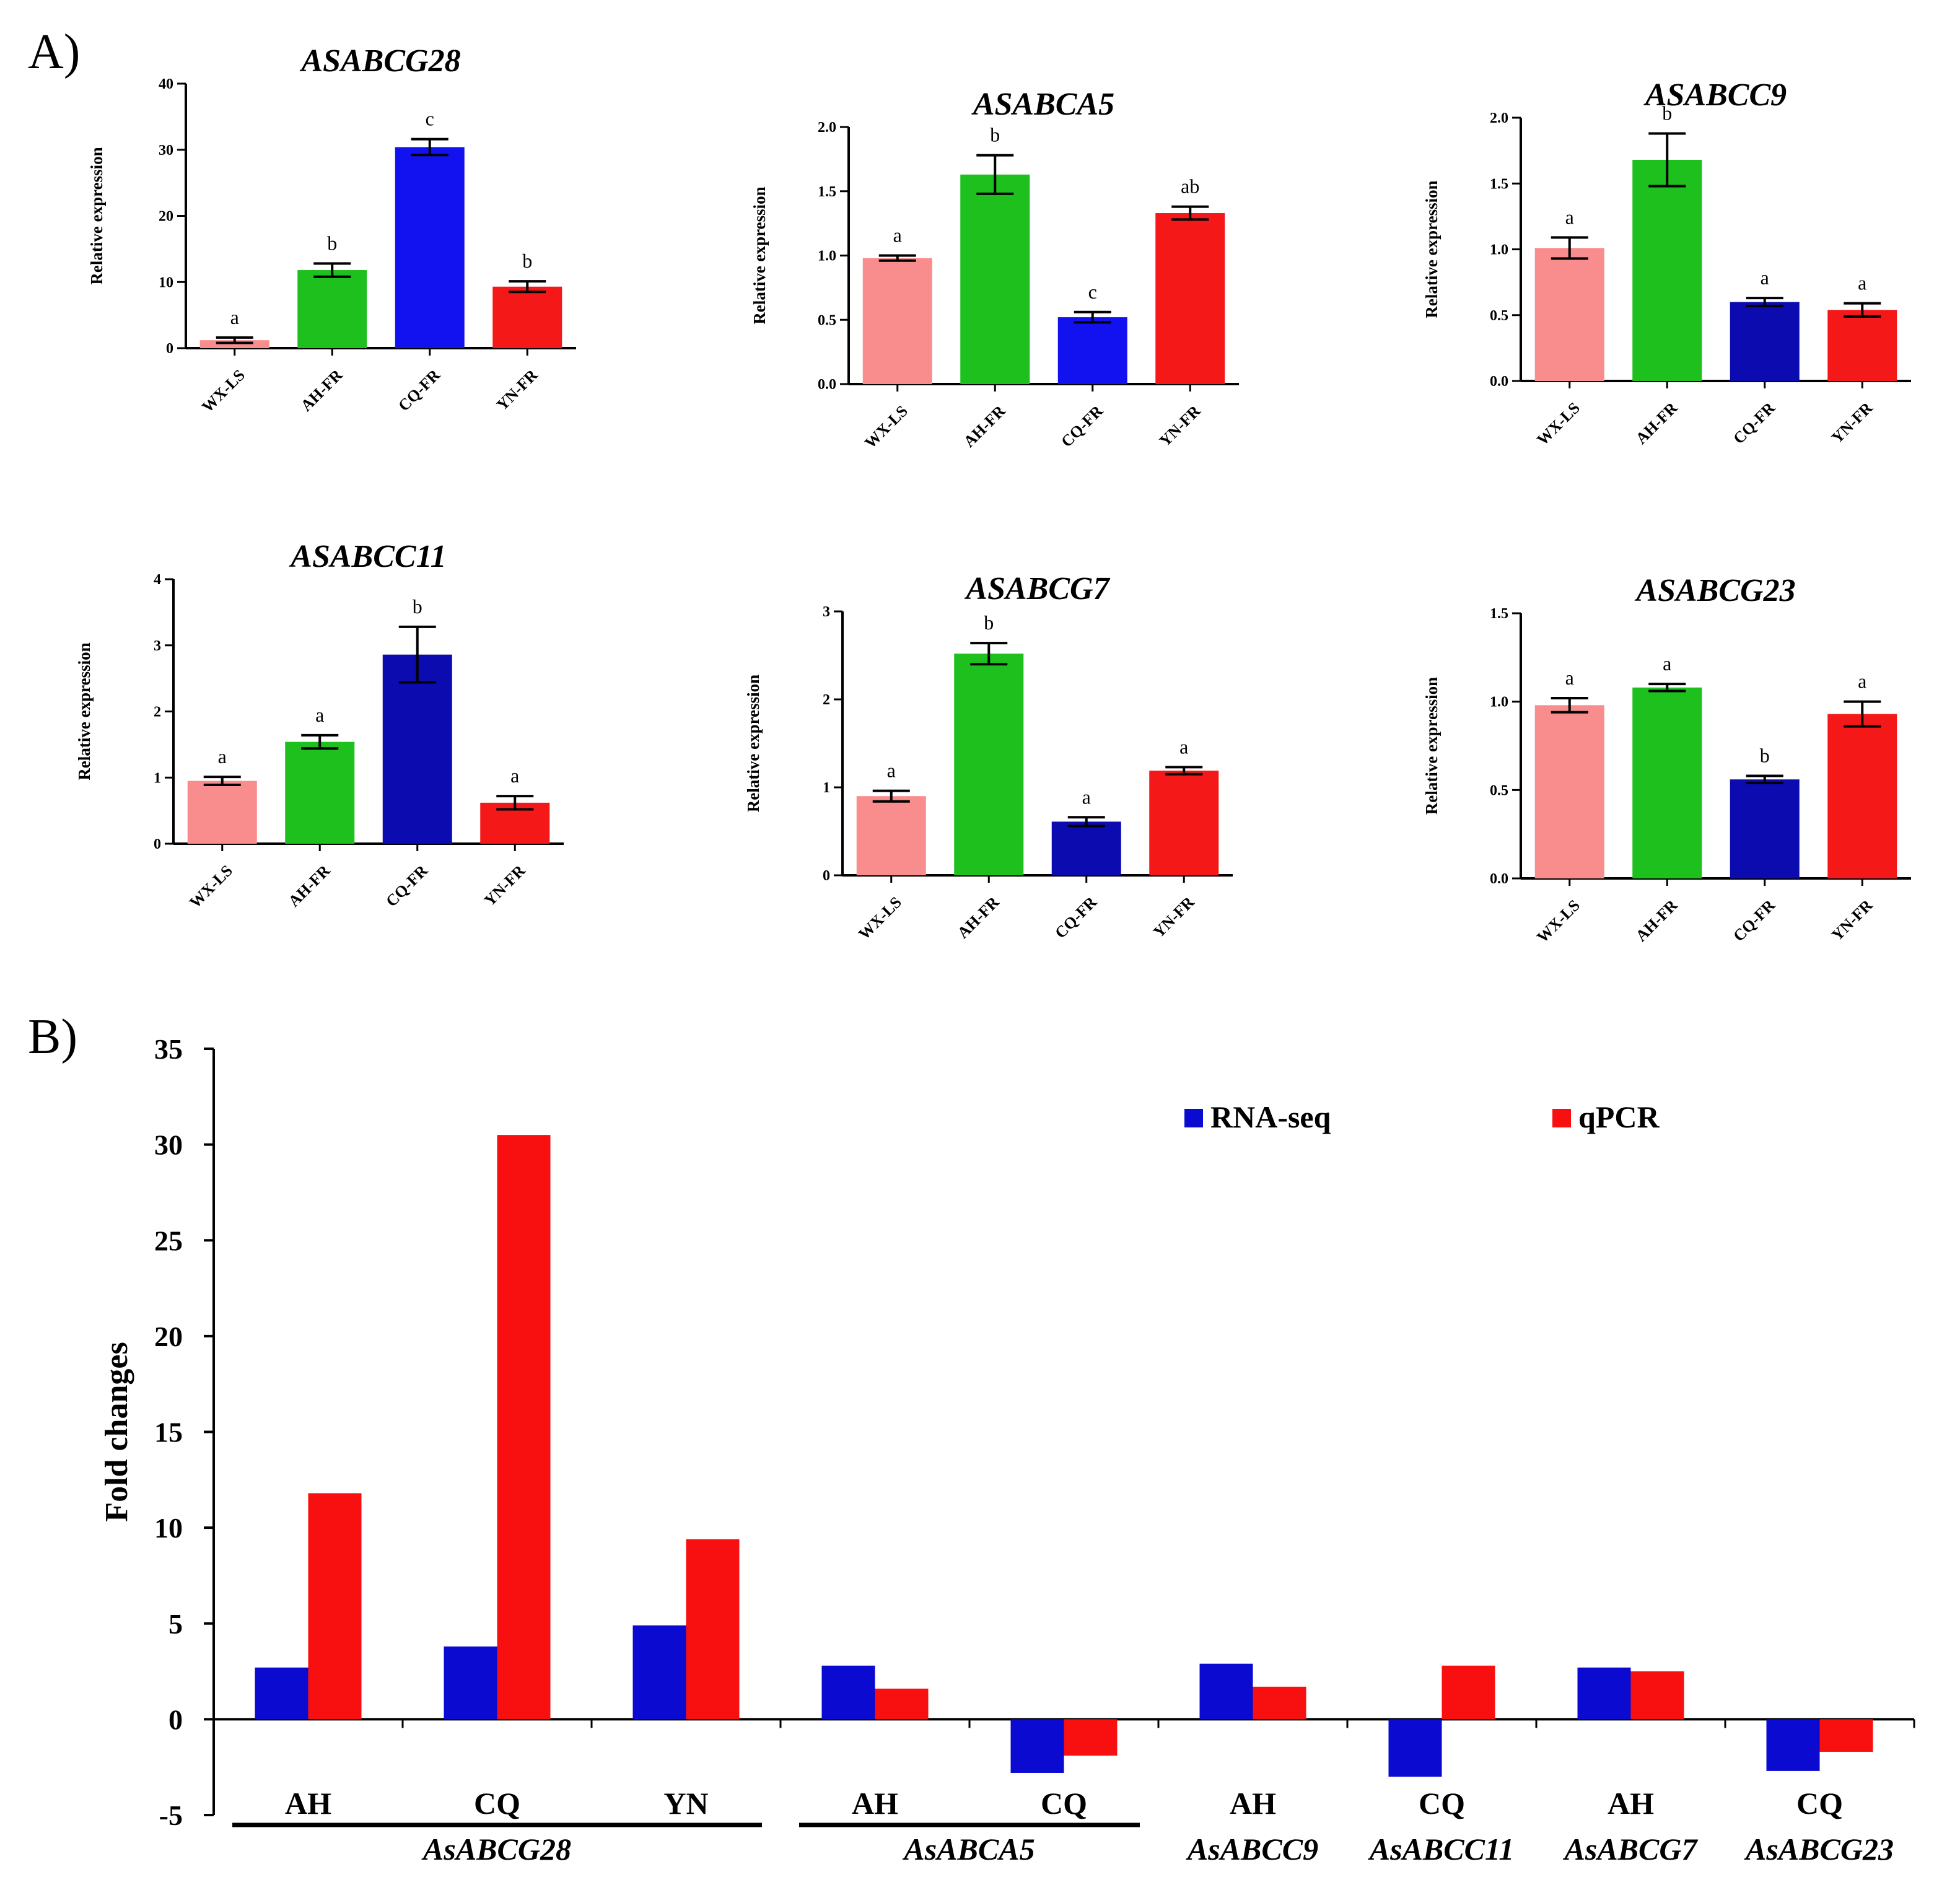 The height and width of the screenshot is (1890, 1960). What do you see at coordinates (827, 256) in the screenshot?
I see `y-tick-label: 1.0` at bounding box center [827, 256].